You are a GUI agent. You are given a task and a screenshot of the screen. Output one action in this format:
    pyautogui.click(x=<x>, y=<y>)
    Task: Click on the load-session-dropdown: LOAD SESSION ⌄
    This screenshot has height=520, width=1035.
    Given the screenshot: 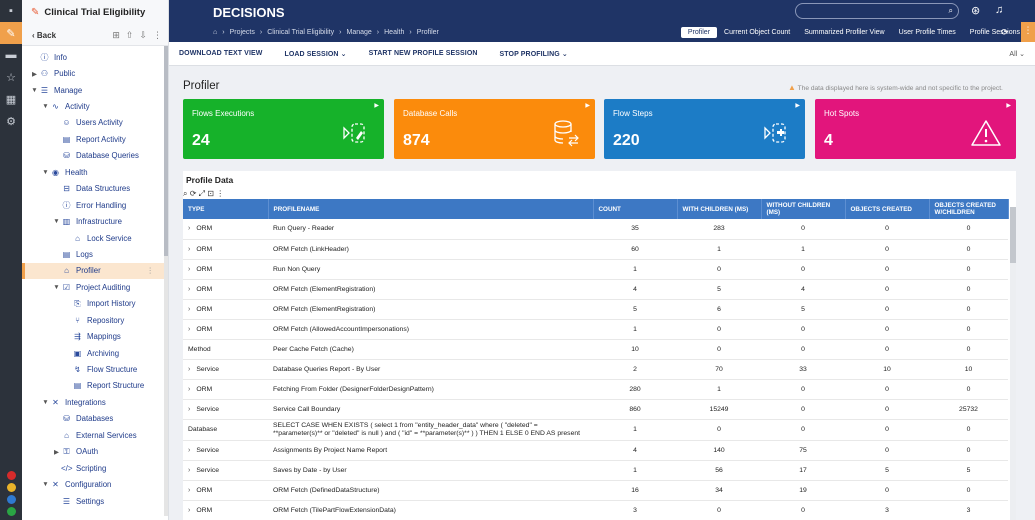 What is the action you would take?
    pyautogui.click(x=315, y=54)
    